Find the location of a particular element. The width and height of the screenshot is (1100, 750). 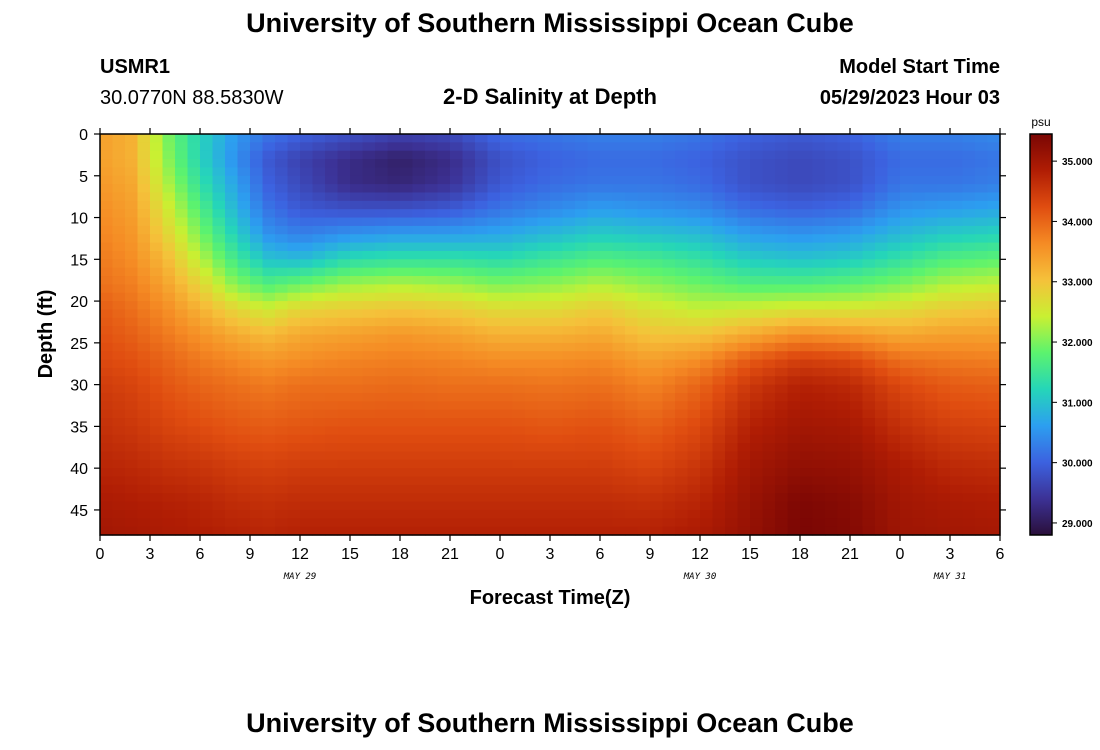

x-tick-label: 15 is located at coordinates (350, 554).